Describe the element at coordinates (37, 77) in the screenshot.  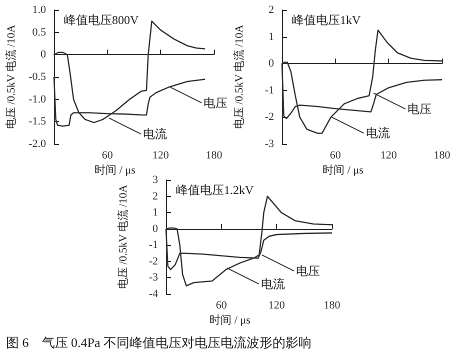
I see `y-tick-label: -0.5` at that location.